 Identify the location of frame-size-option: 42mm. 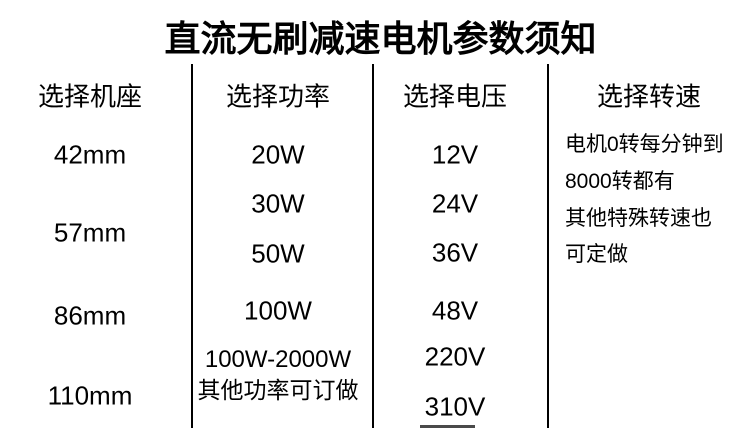
(90, 154).